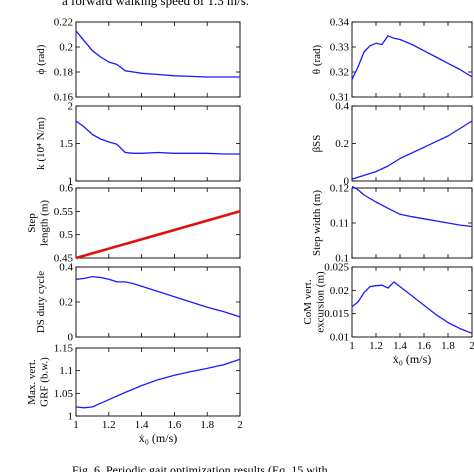 The width and height of the screenshot is (474, 472). Describe the element at coordinates (71, 338) in the screenshot. I see `ytick-label-ds_duty-0: 0` at that location.